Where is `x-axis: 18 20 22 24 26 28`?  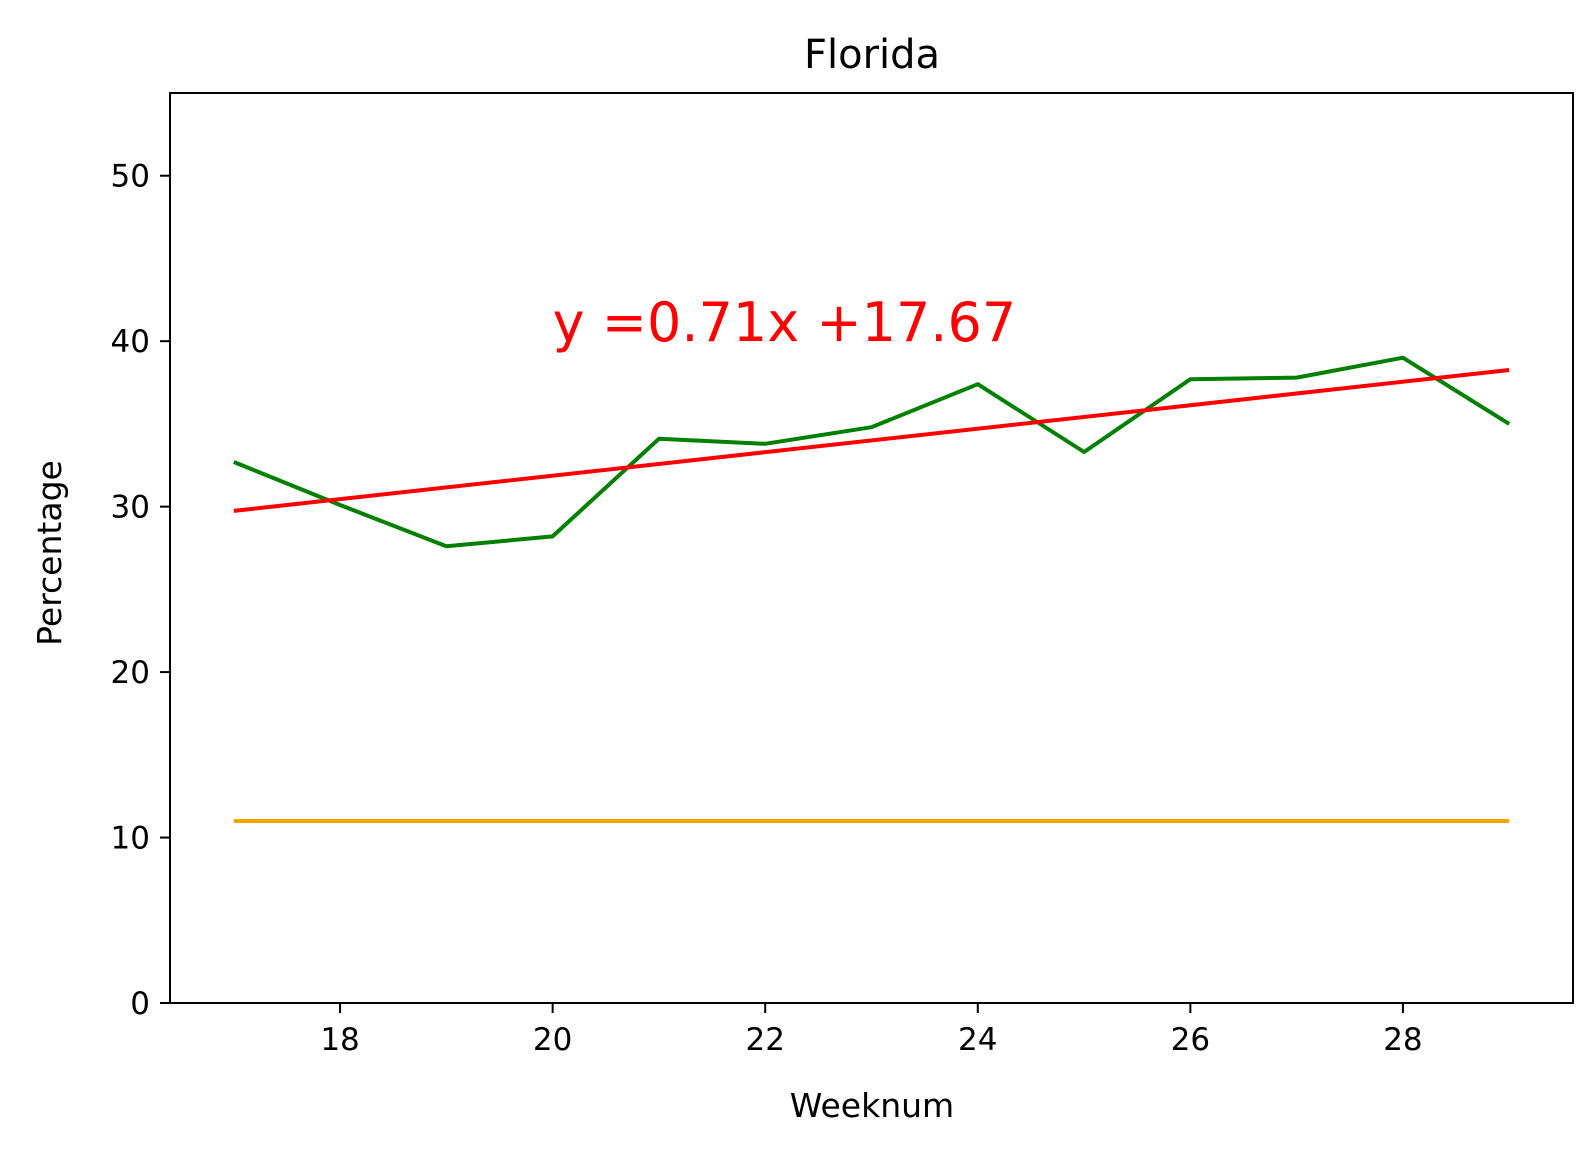
x-axis: 18 20 22 24 26 28 is located at coordinates (871, 1030).